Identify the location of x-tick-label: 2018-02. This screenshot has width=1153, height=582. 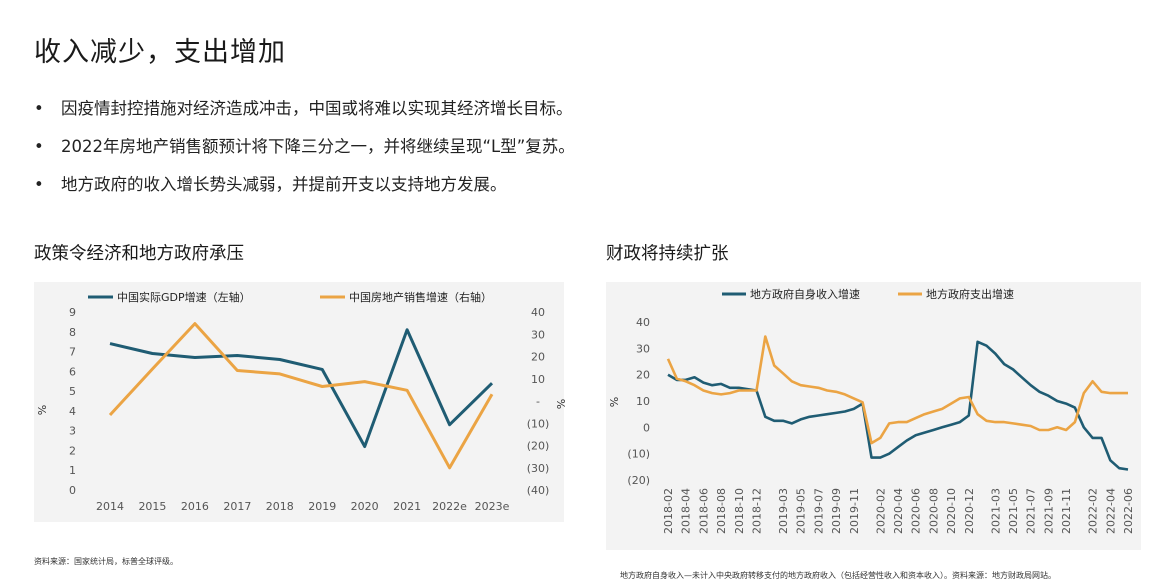
(668, 511).